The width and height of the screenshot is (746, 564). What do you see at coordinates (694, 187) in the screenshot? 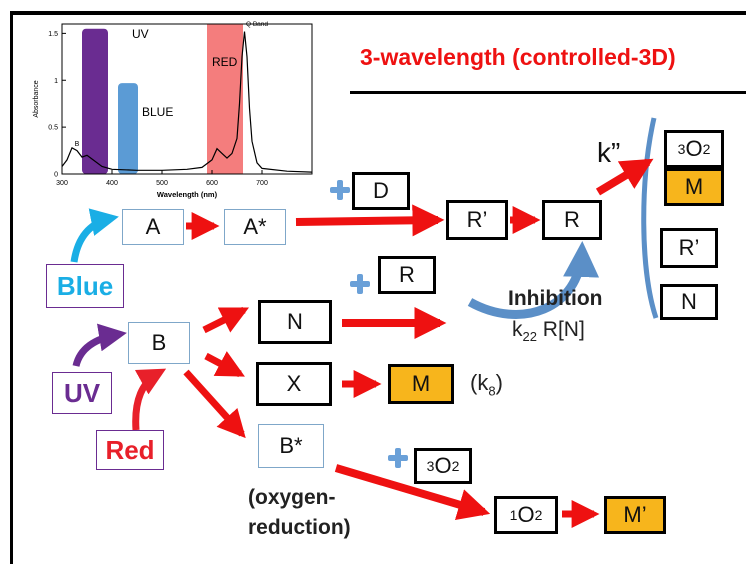
I see `product-M-col: M` at bounding box center [694, 187].